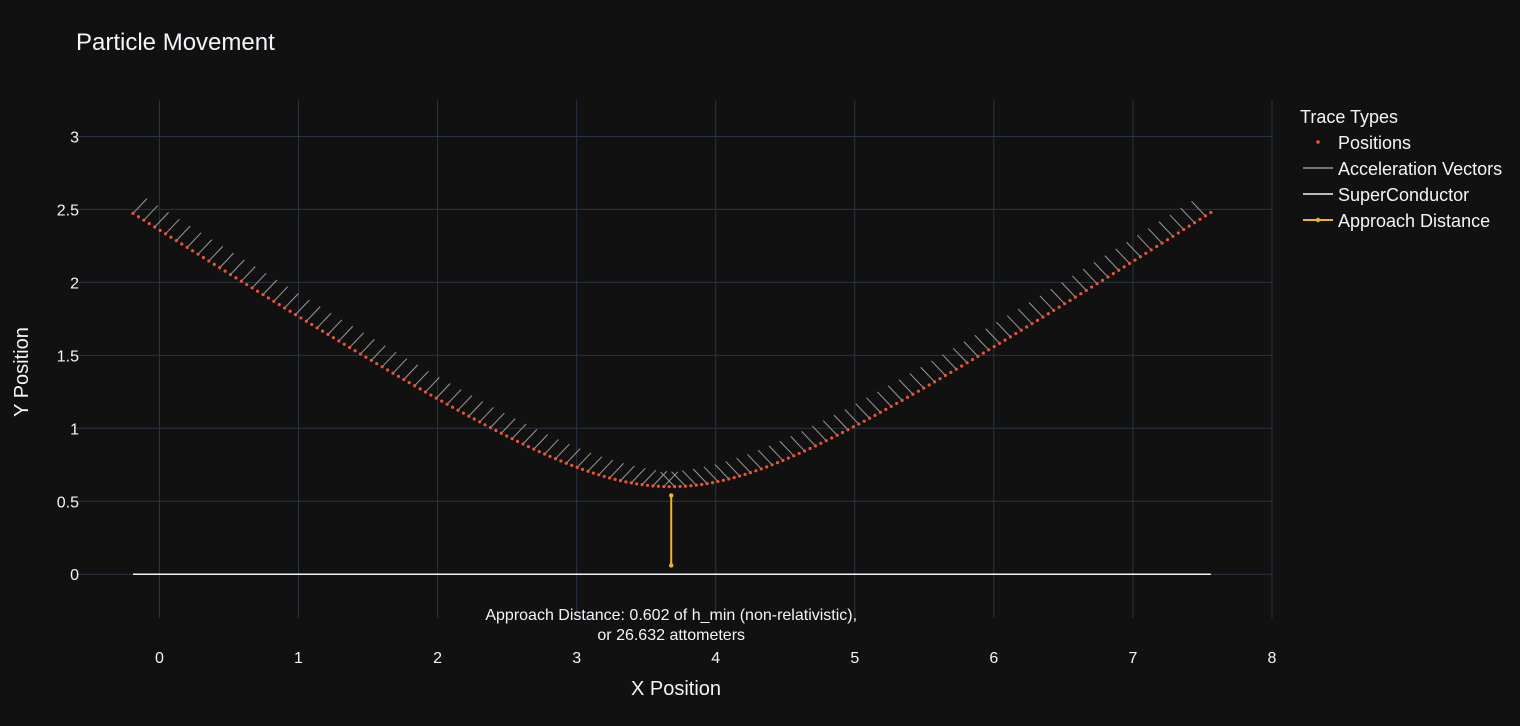 This screenshot has height=726, width=1520. I want to click on y-tick-label: 0.5, so click(68, 502).